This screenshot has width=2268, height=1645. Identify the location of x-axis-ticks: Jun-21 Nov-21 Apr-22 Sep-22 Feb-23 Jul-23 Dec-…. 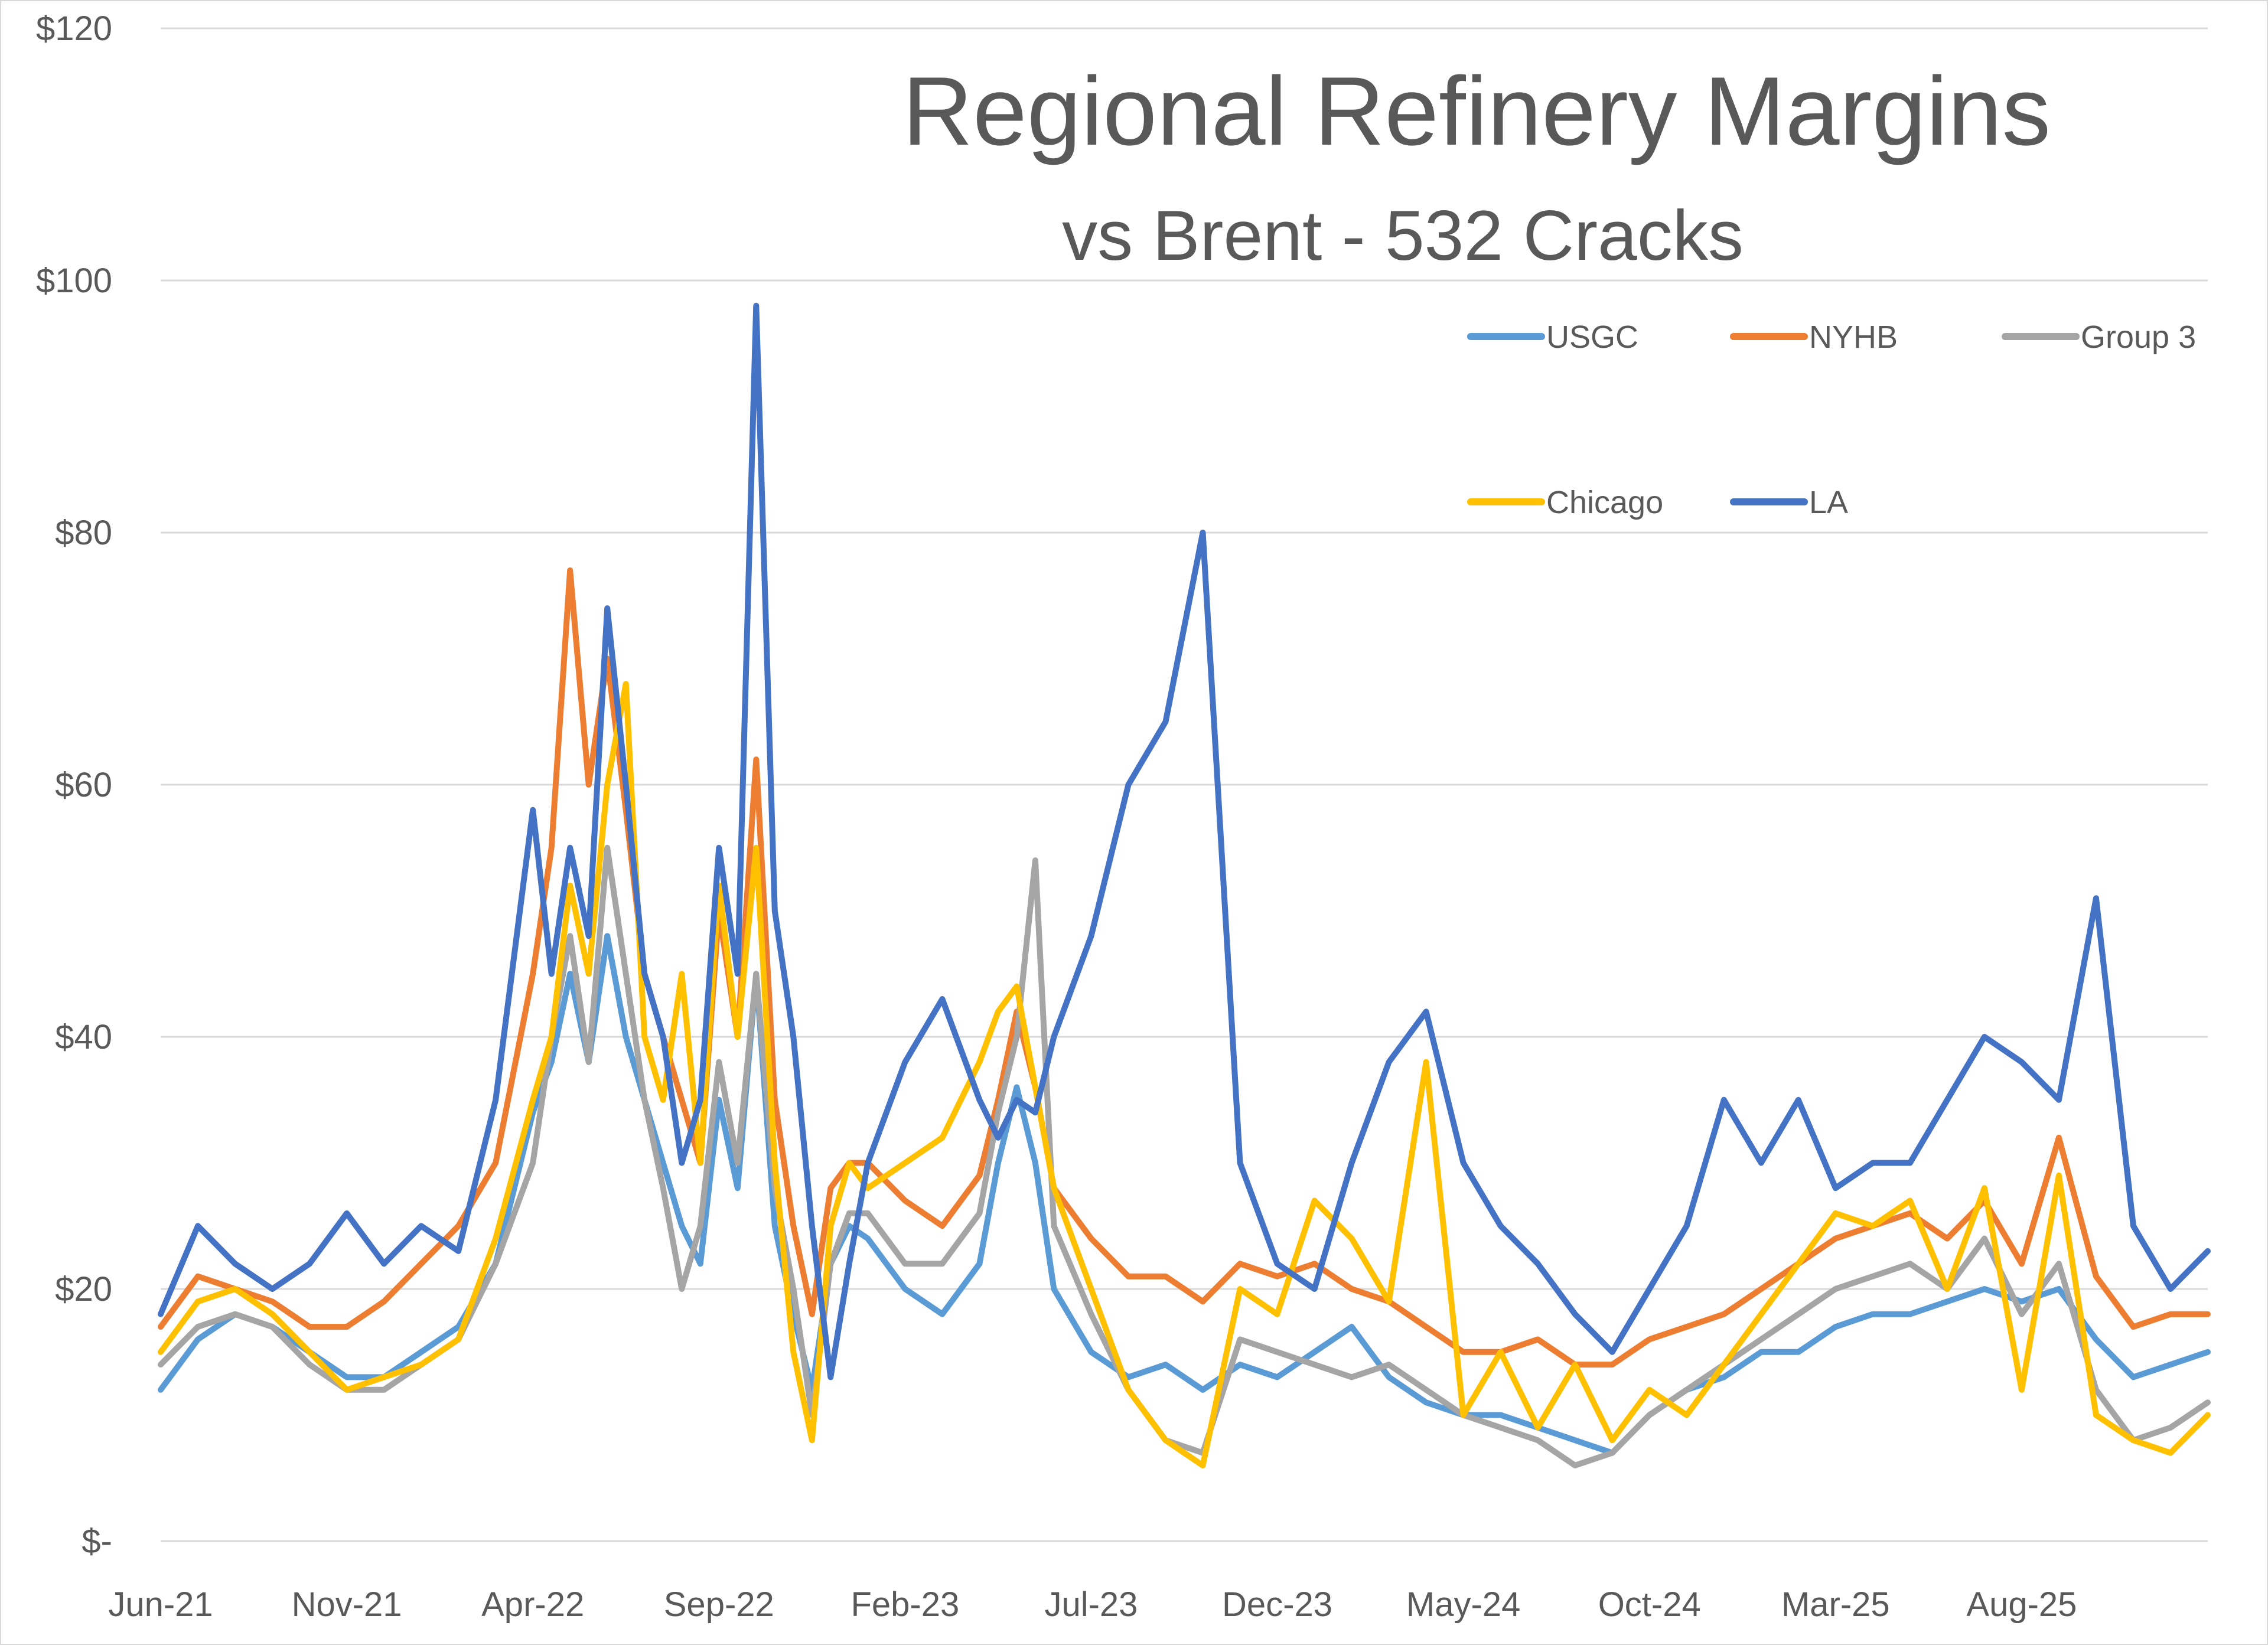
(1092, 1604).